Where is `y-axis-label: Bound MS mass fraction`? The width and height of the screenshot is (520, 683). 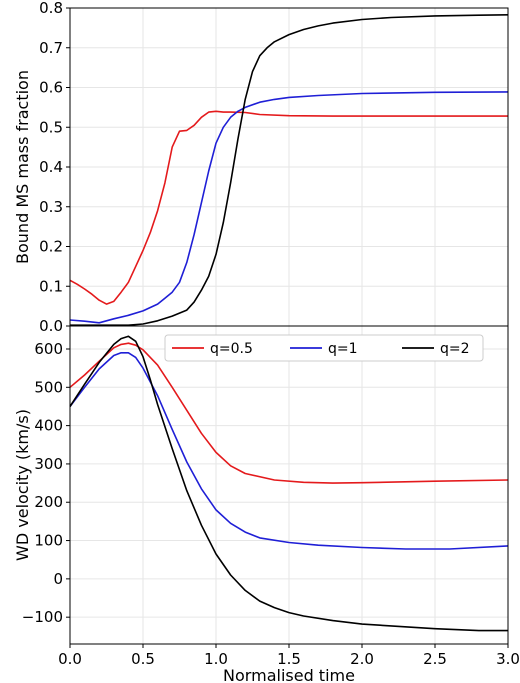
y-axis-label: Bound MS mass fraction is located at coordinates (22, 167).